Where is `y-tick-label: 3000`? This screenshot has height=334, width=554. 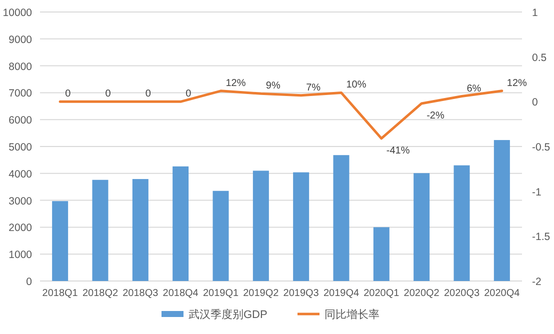
y-tick-label: 3000 is located at coordinates (20, 201).